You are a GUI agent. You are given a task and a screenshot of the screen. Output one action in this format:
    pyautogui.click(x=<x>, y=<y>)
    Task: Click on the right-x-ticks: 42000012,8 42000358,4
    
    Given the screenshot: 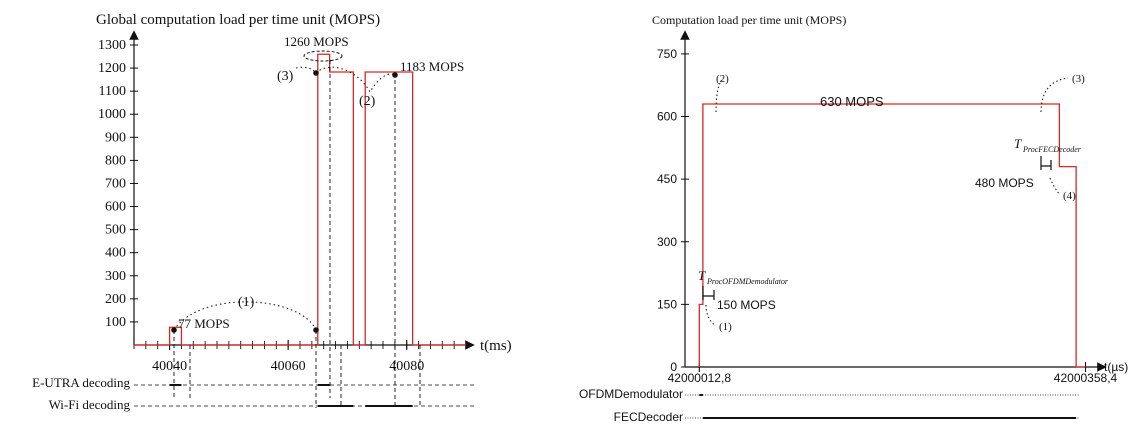 What is the action you would take?
    pyautogui.click(x=893, y=373)
    